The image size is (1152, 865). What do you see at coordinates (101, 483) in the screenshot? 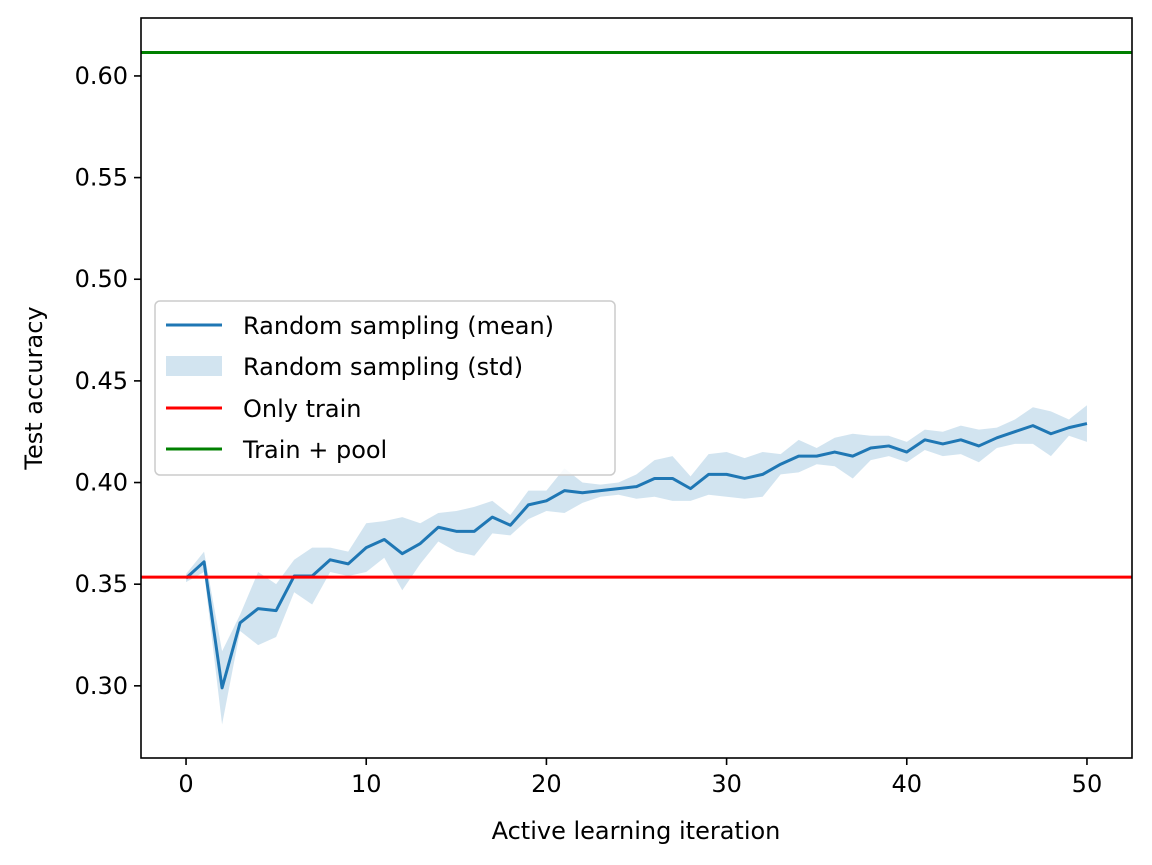
I see `y-tick-label: 0.40` at bounding box center [101, 483].